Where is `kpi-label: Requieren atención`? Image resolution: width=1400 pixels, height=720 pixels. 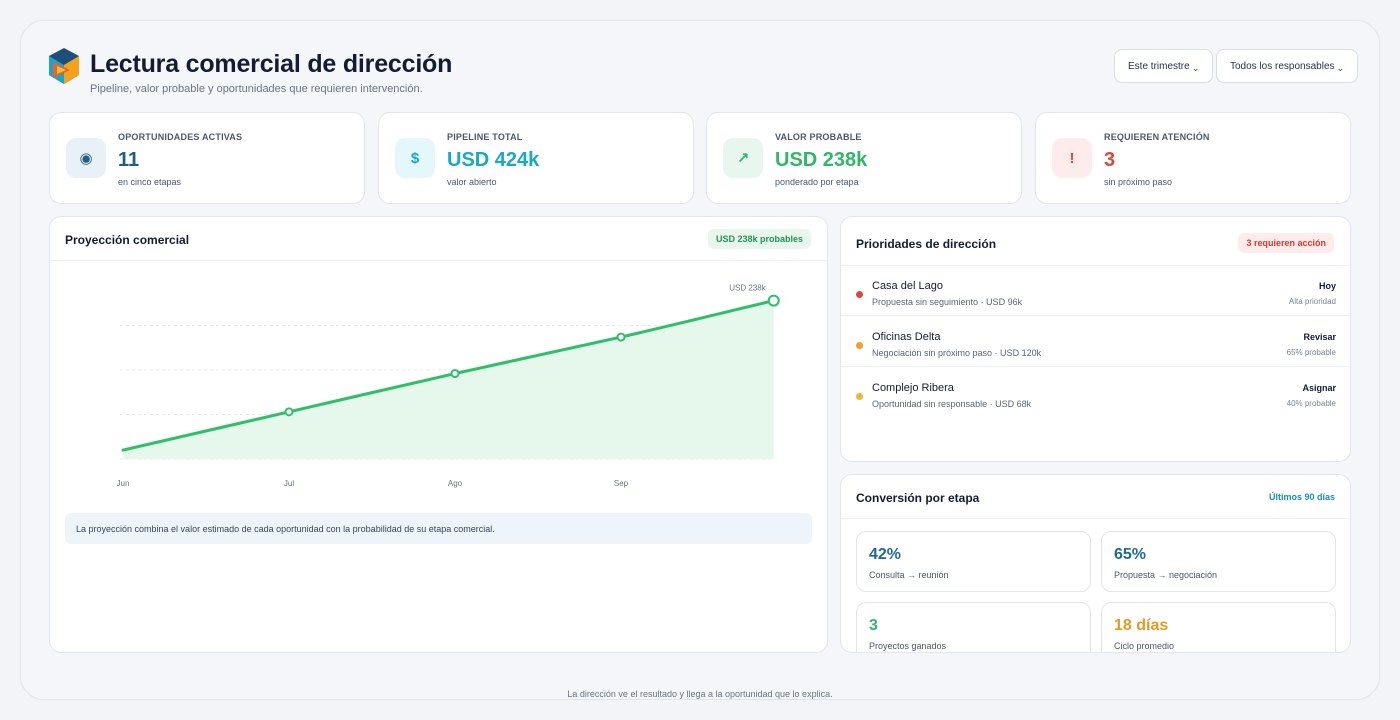
kpi-label: Requieren atención is located at coordinates (1157, 137).